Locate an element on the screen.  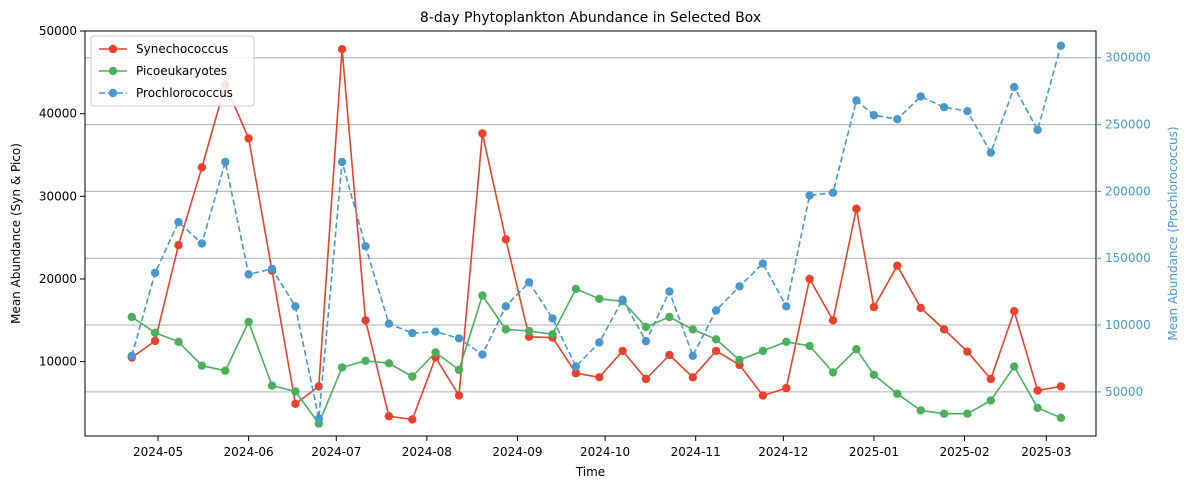
x-tick-label: 2024-06 is located at coordinates (249, 452).